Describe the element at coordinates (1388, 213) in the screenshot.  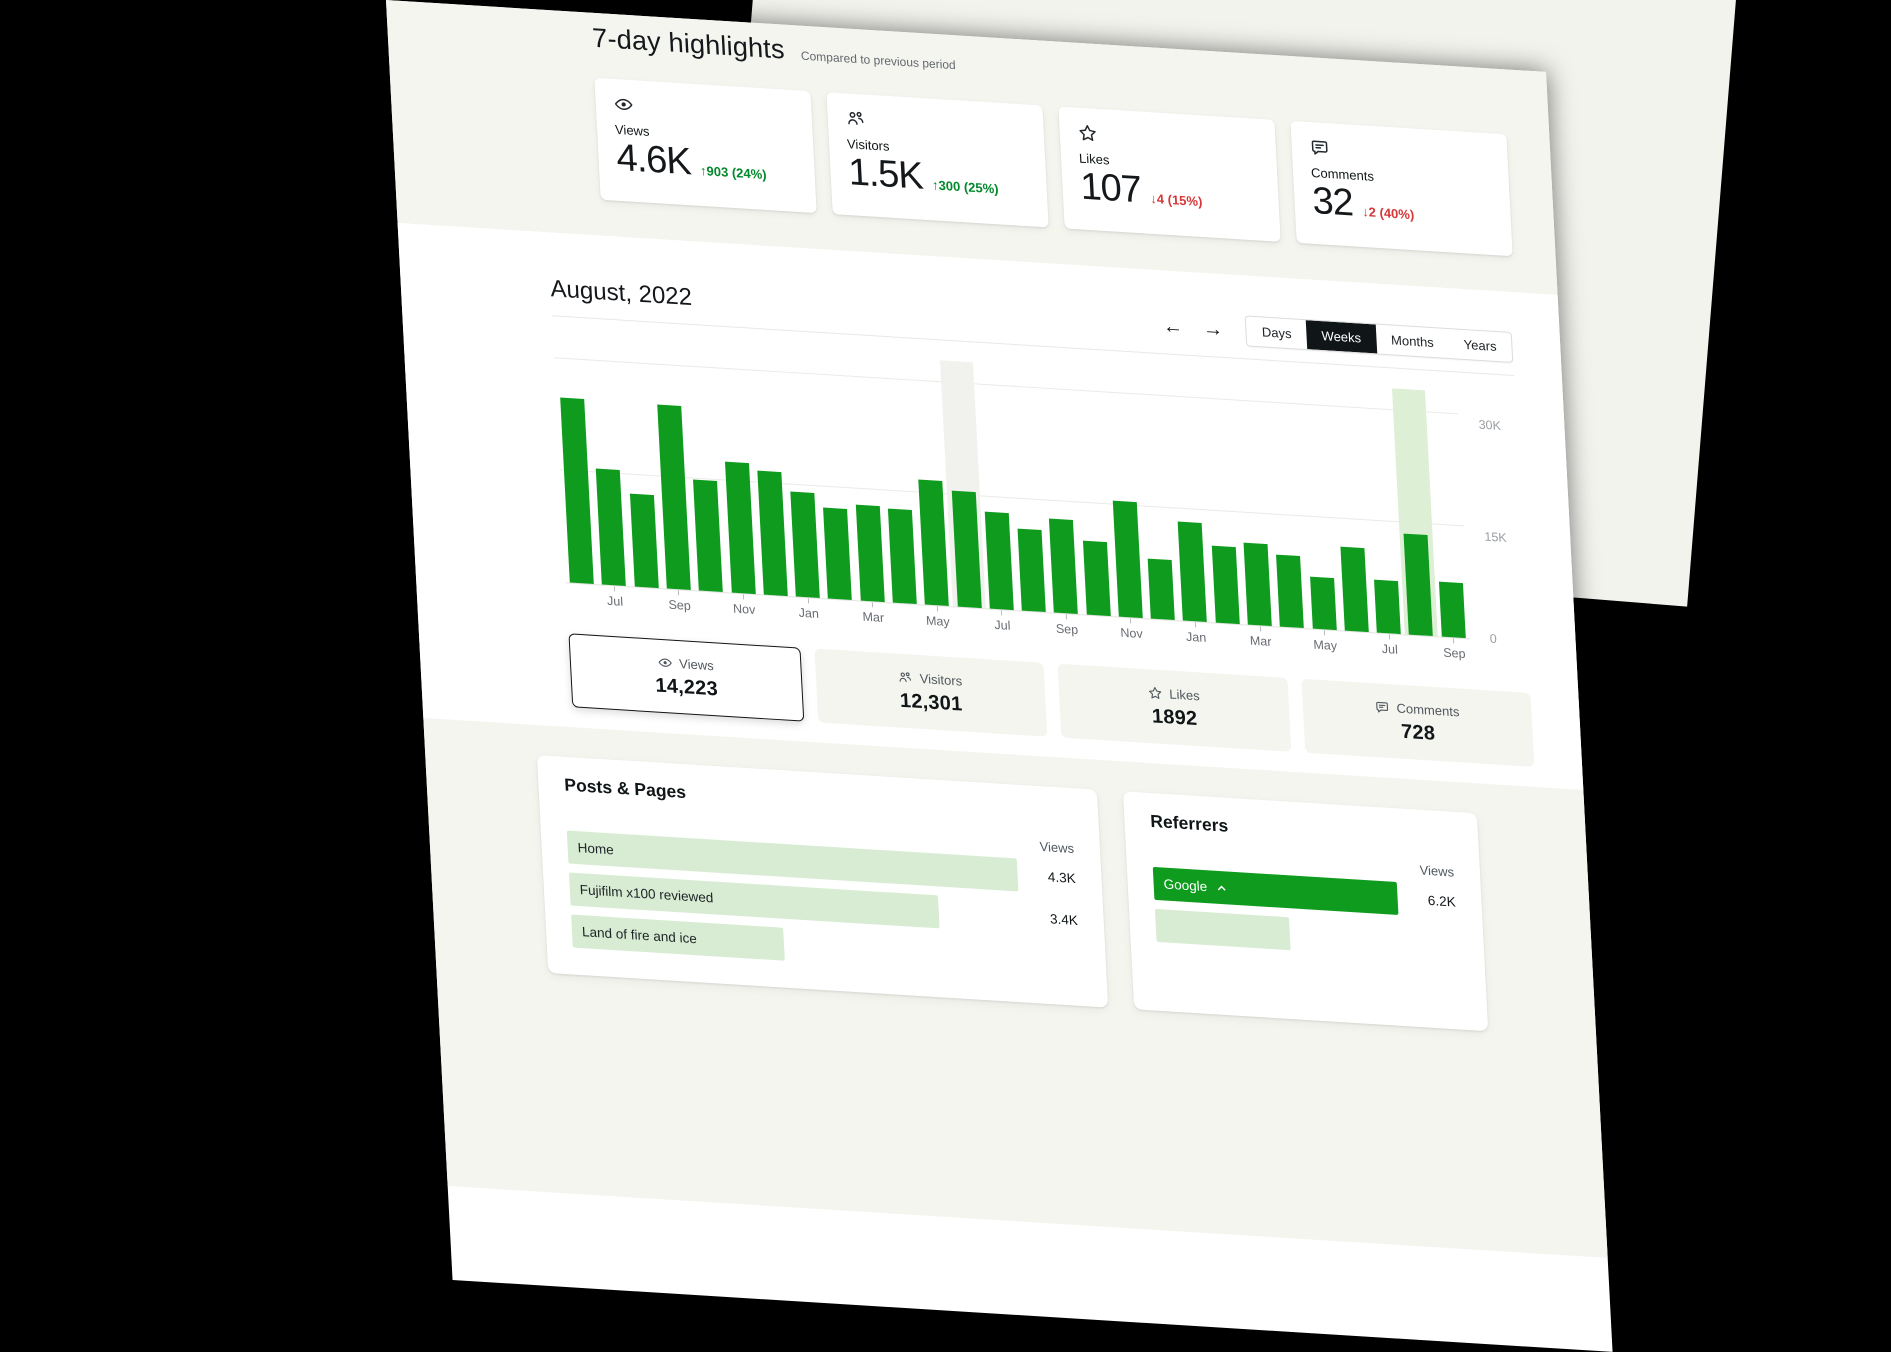
I see `stat-change: ↓2 (40%)` at that location.